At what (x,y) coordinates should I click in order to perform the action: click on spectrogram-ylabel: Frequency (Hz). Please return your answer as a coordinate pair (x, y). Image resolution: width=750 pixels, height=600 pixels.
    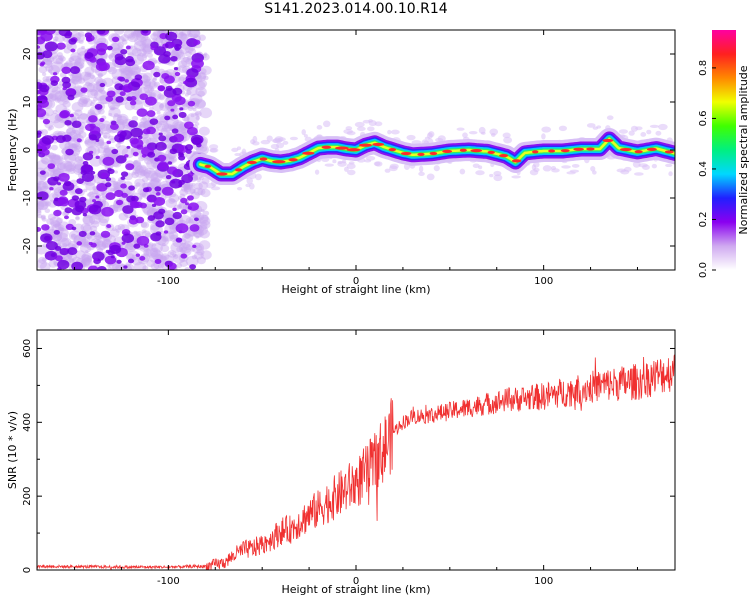
    Looking at the image, I should click on (12, 150).